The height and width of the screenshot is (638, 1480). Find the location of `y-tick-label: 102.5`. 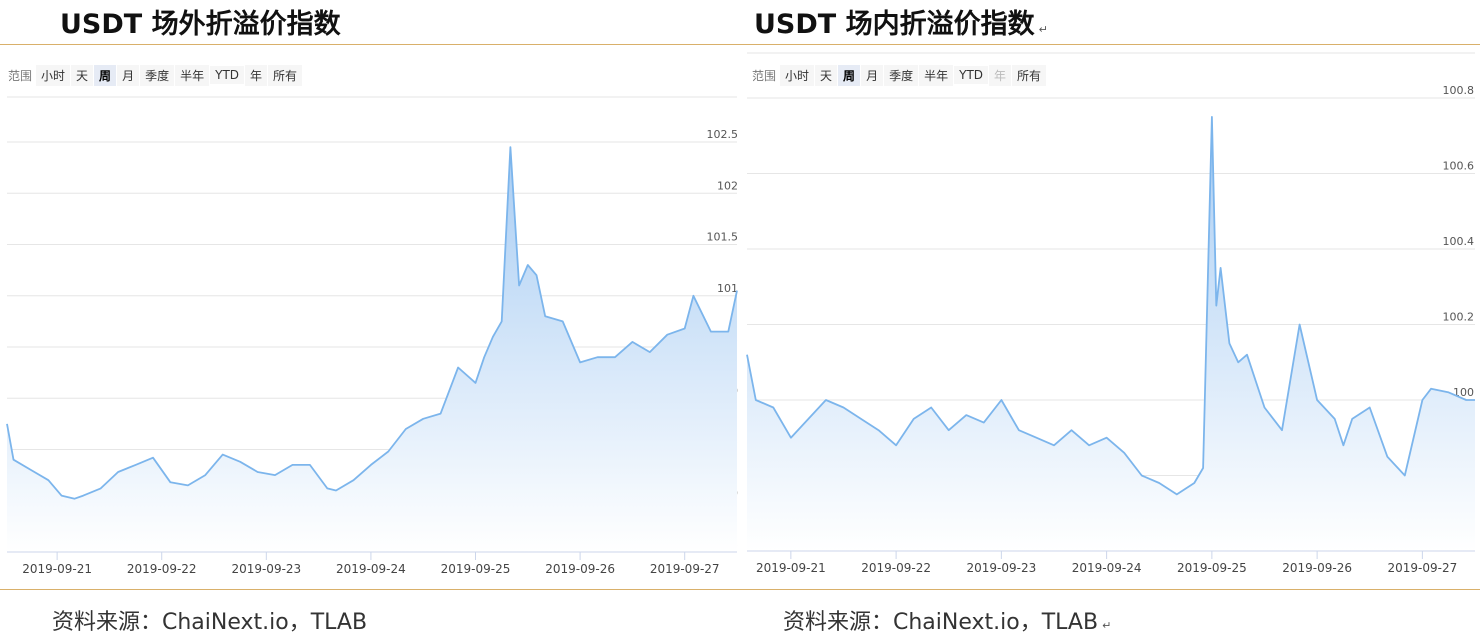

y-tick-label: 102.5 is located at coordinates (723, 134).